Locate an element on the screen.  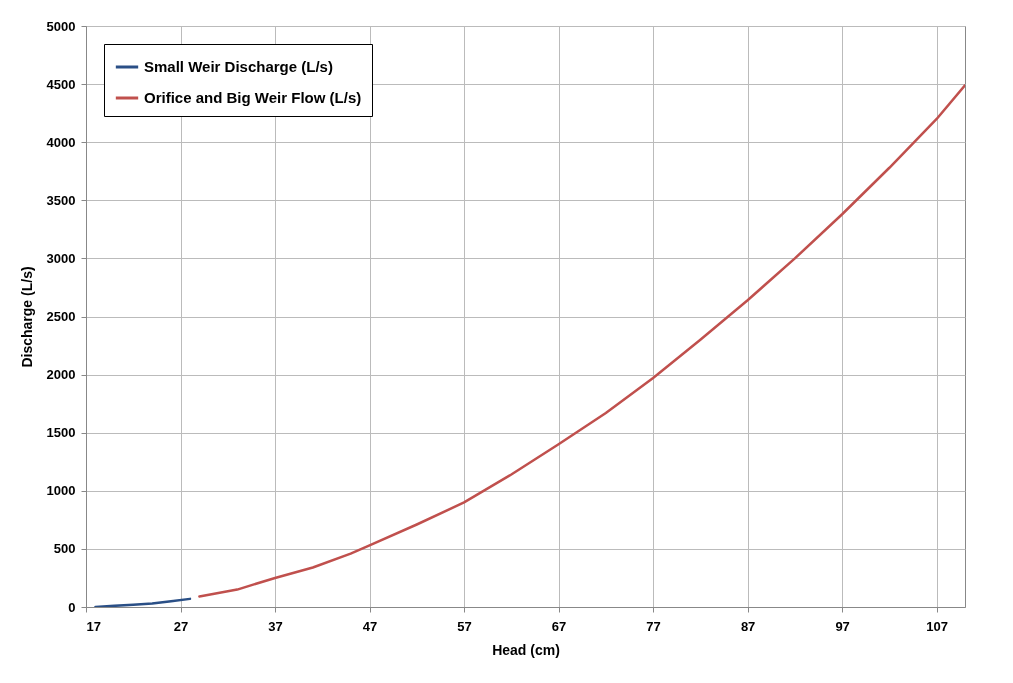
line-series is located at coordinates (143, 602).